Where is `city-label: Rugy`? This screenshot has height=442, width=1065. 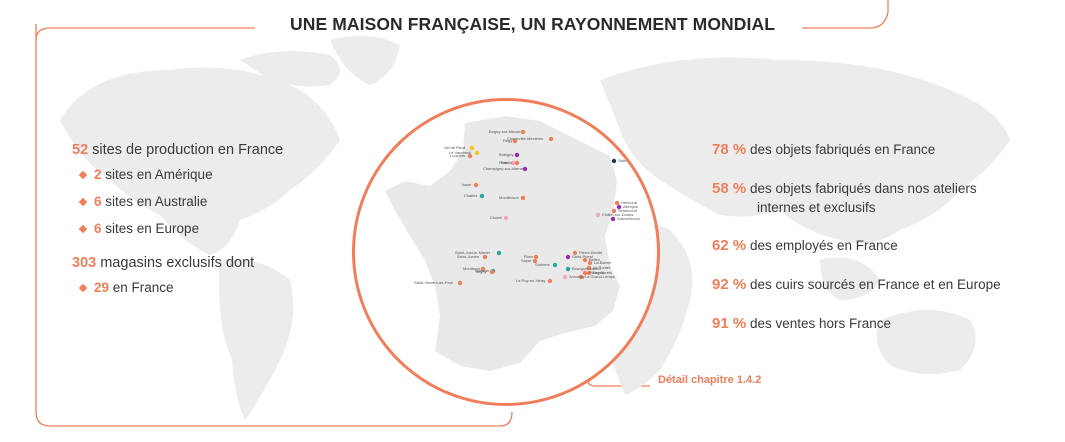
city-label: Rugy is located at coordinates (508, 140).